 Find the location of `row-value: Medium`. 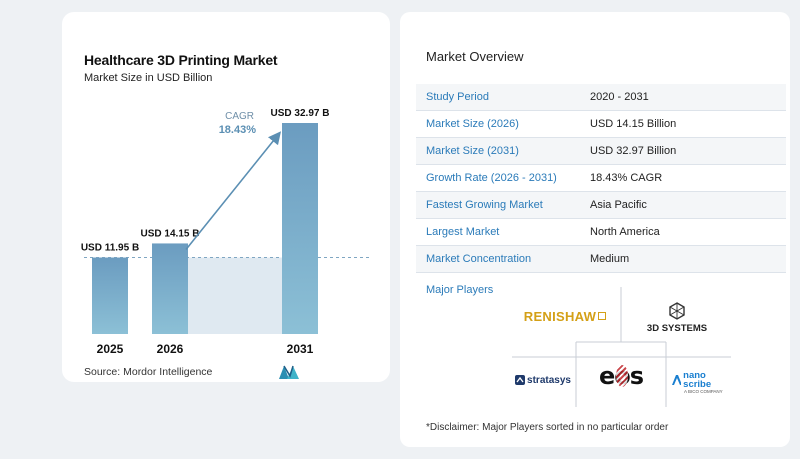

row-value: Medium is located at coordinates (610, 259).